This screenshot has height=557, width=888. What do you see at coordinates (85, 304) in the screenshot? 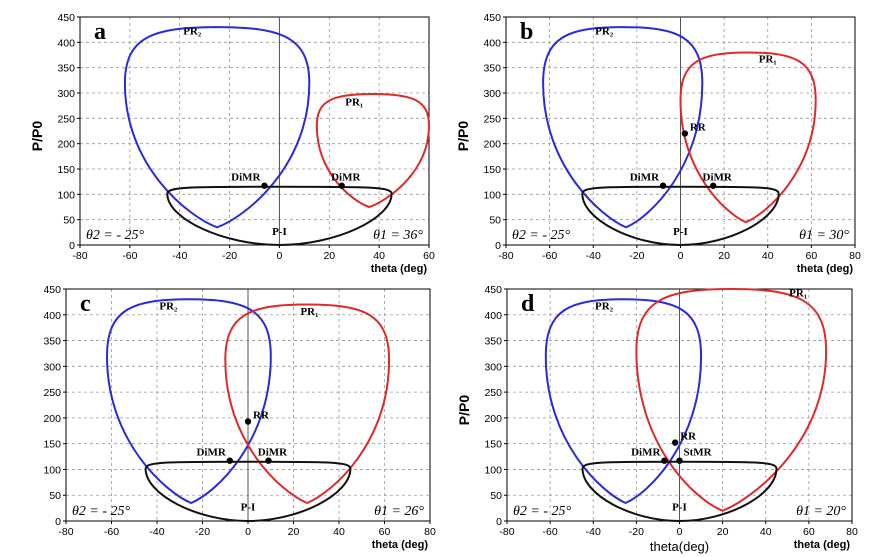
I see `panel-label: c` at bounding box center [85, 304].